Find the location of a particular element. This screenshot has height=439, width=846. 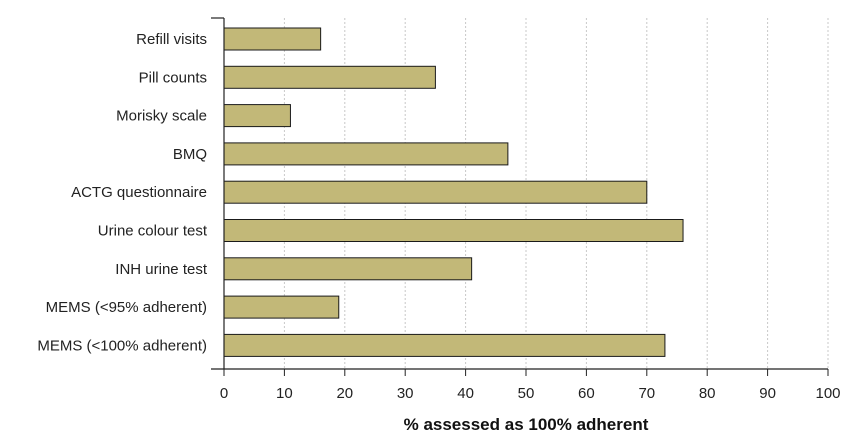

x-tick-label-0: 0 is located at coordinates (224, 393).